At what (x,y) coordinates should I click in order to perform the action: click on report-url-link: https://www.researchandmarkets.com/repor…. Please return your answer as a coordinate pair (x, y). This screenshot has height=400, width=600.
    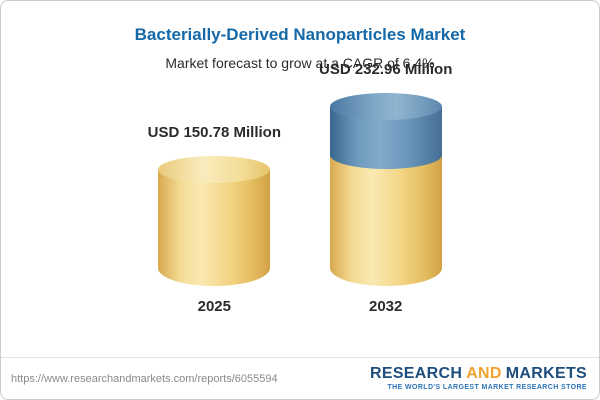
    Looking at the image, I should click on (144, 378).